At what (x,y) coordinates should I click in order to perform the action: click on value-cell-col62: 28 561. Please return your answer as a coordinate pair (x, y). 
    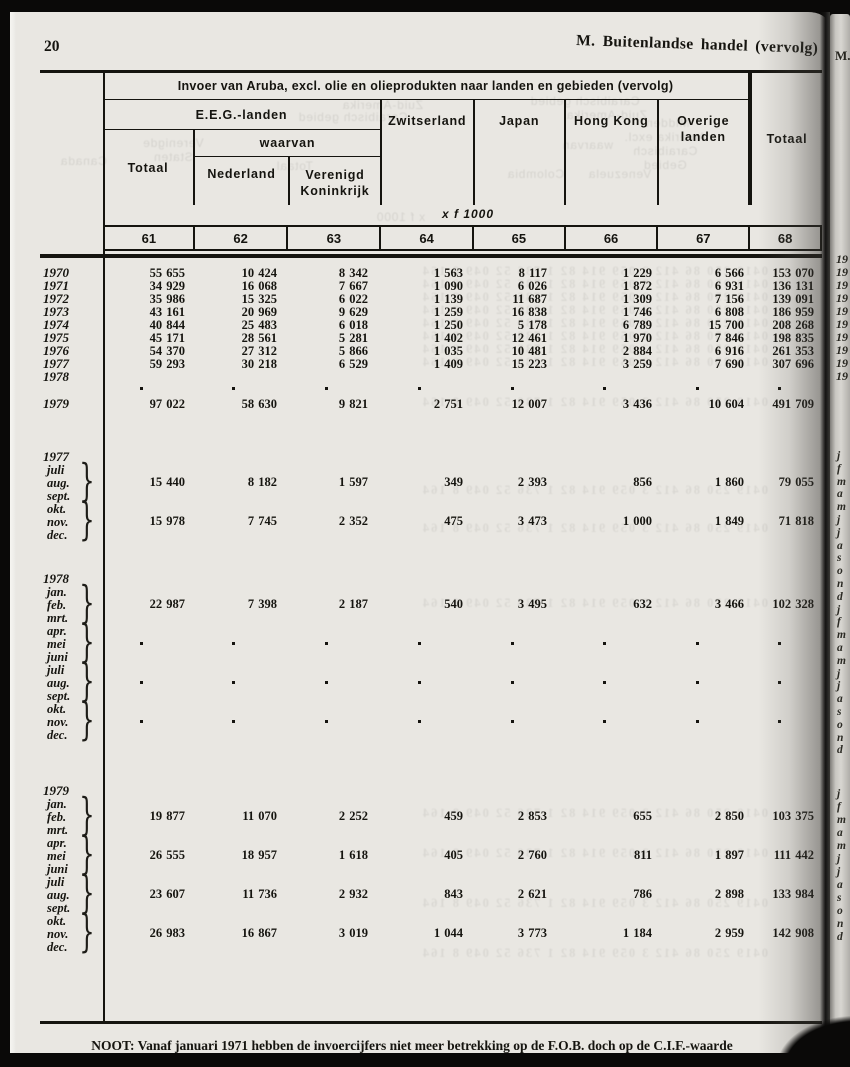
    Looking at the image, I should click on (259, 337).